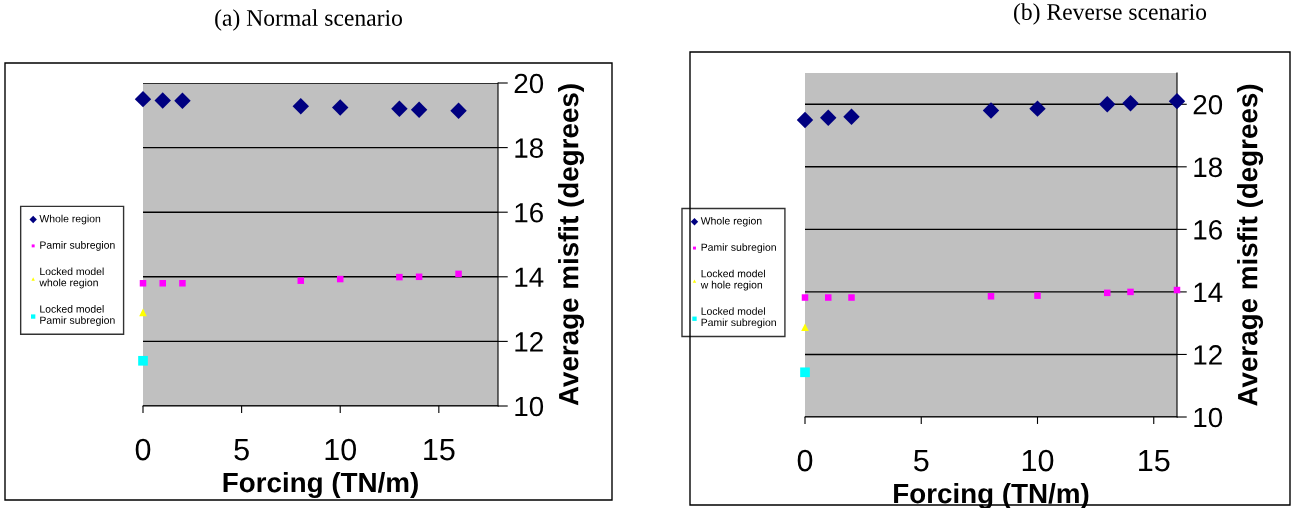  What do you see at coordinates (308, 20) in the screenshot?
I see `chart-title: (a) Normal scenario` at bounding box center [308, 20].